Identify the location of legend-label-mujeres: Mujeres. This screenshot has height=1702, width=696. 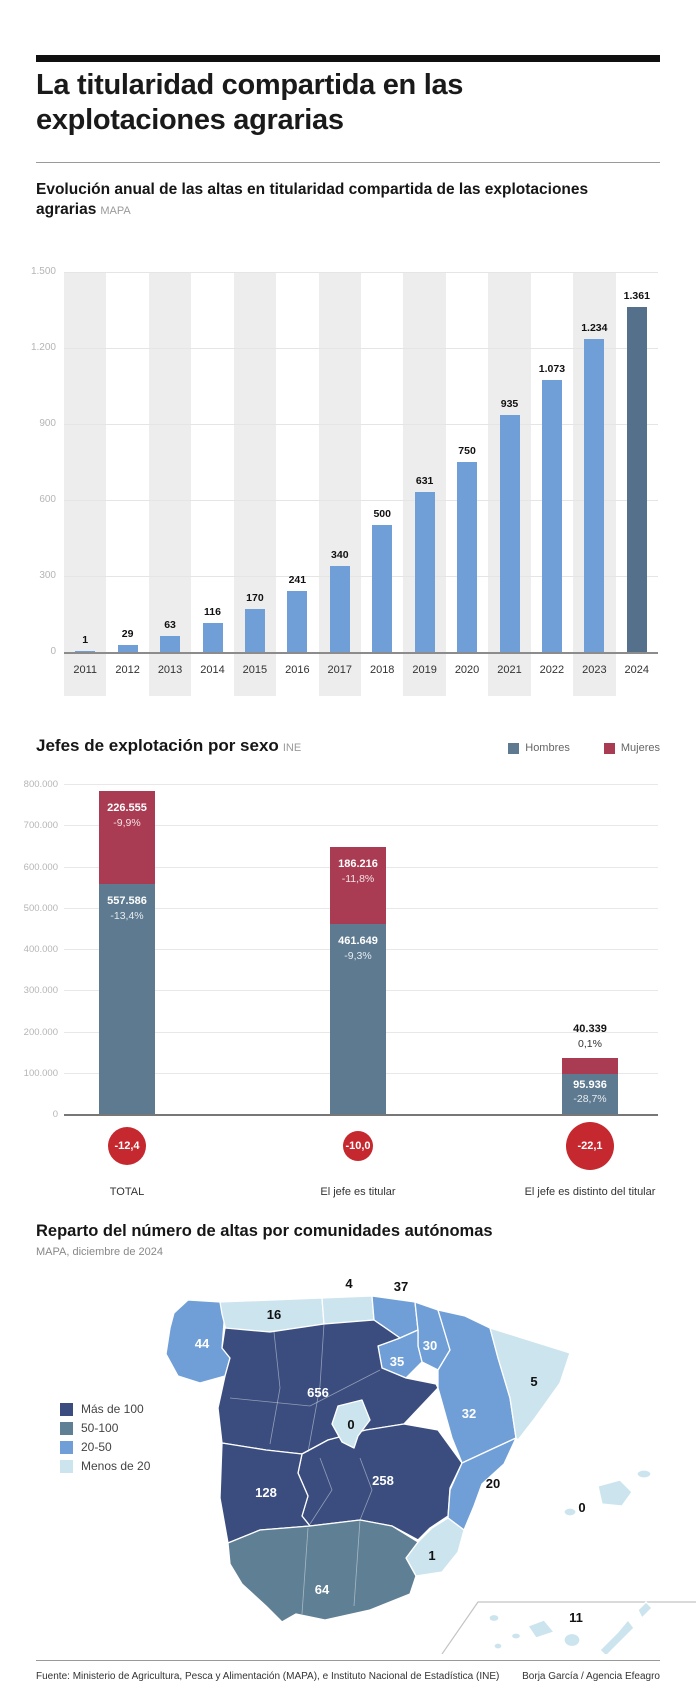
(640, 748).